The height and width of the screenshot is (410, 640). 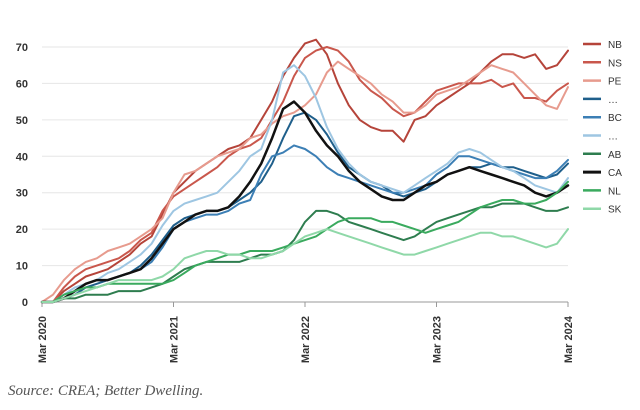 I want to click on x-tick-label: Mar 2021, so click(x=175, y=339).